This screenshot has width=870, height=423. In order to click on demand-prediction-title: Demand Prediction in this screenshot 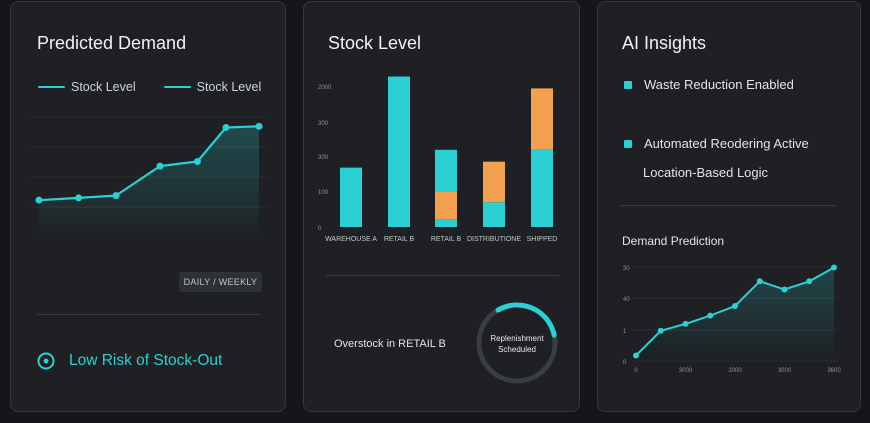, I will do `click(673, 241)`.